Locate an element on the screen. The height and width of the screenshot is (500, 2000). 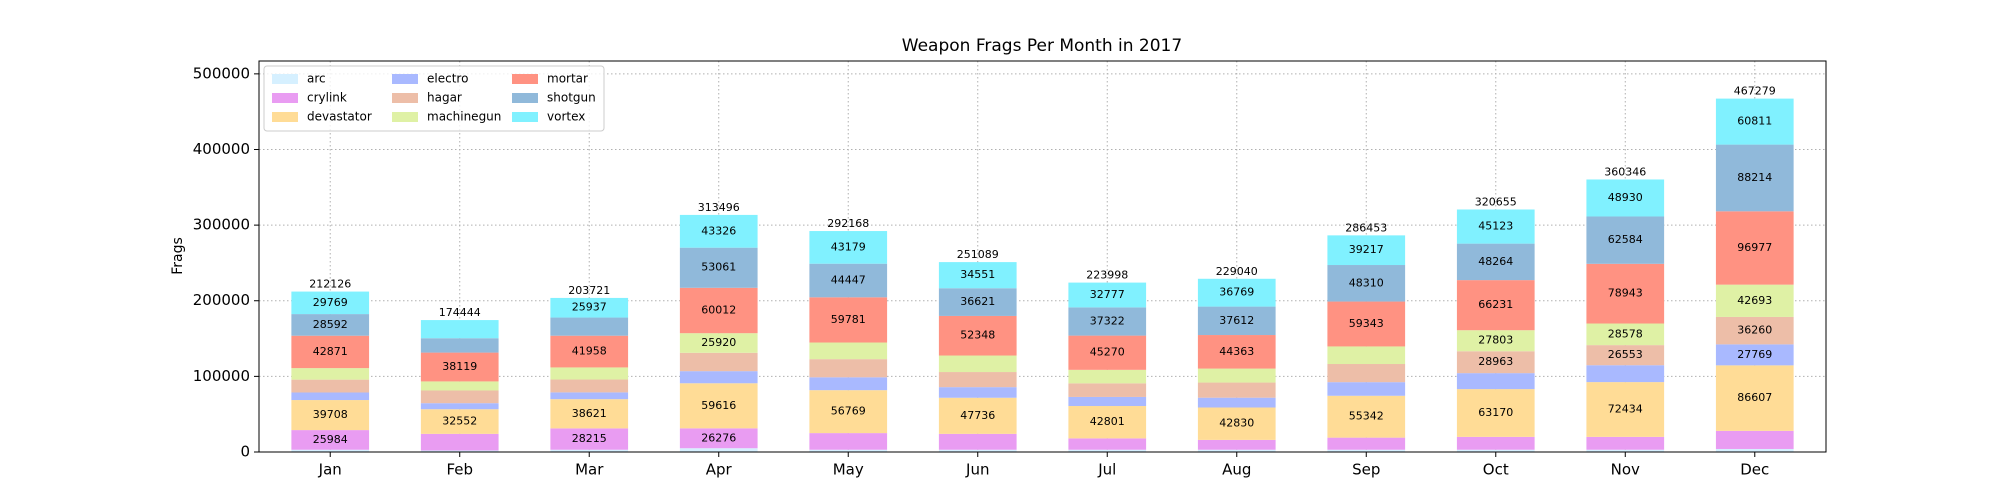
bar-value-label: 25920 is located at coordinates (718, 342).